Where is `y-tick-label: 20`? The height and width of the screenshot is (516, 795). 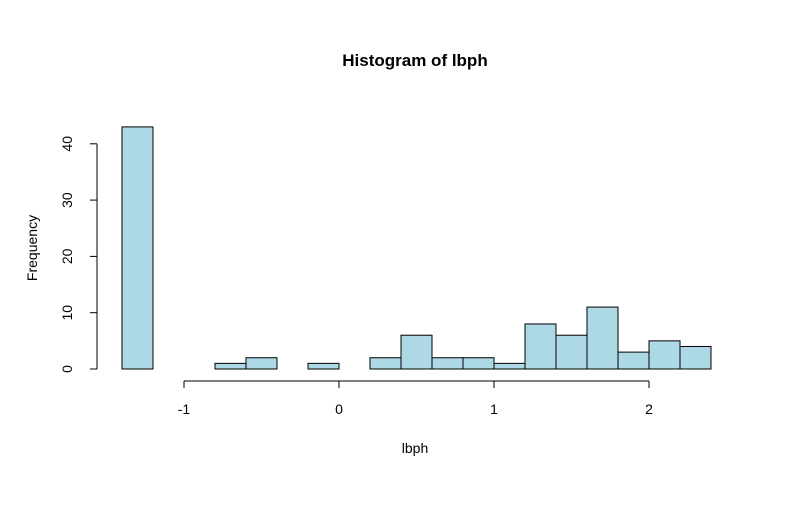
y-tick-label: 20 is located at coordinates (67, 256).